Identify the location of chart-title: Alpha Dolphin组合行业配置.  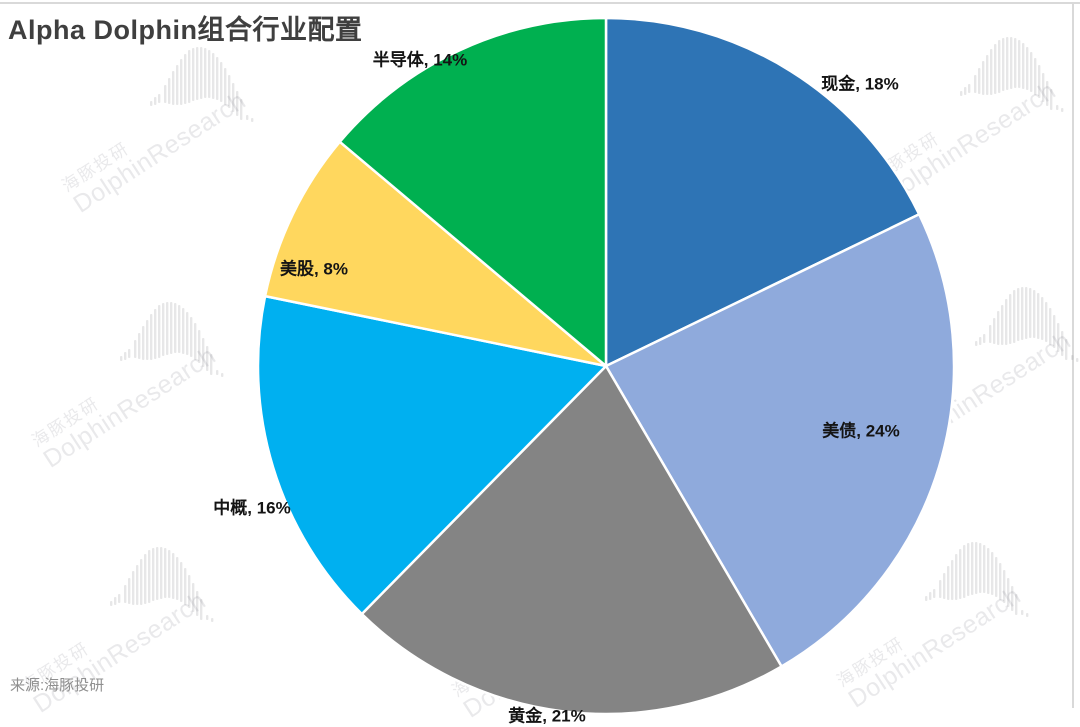
(185, 30).